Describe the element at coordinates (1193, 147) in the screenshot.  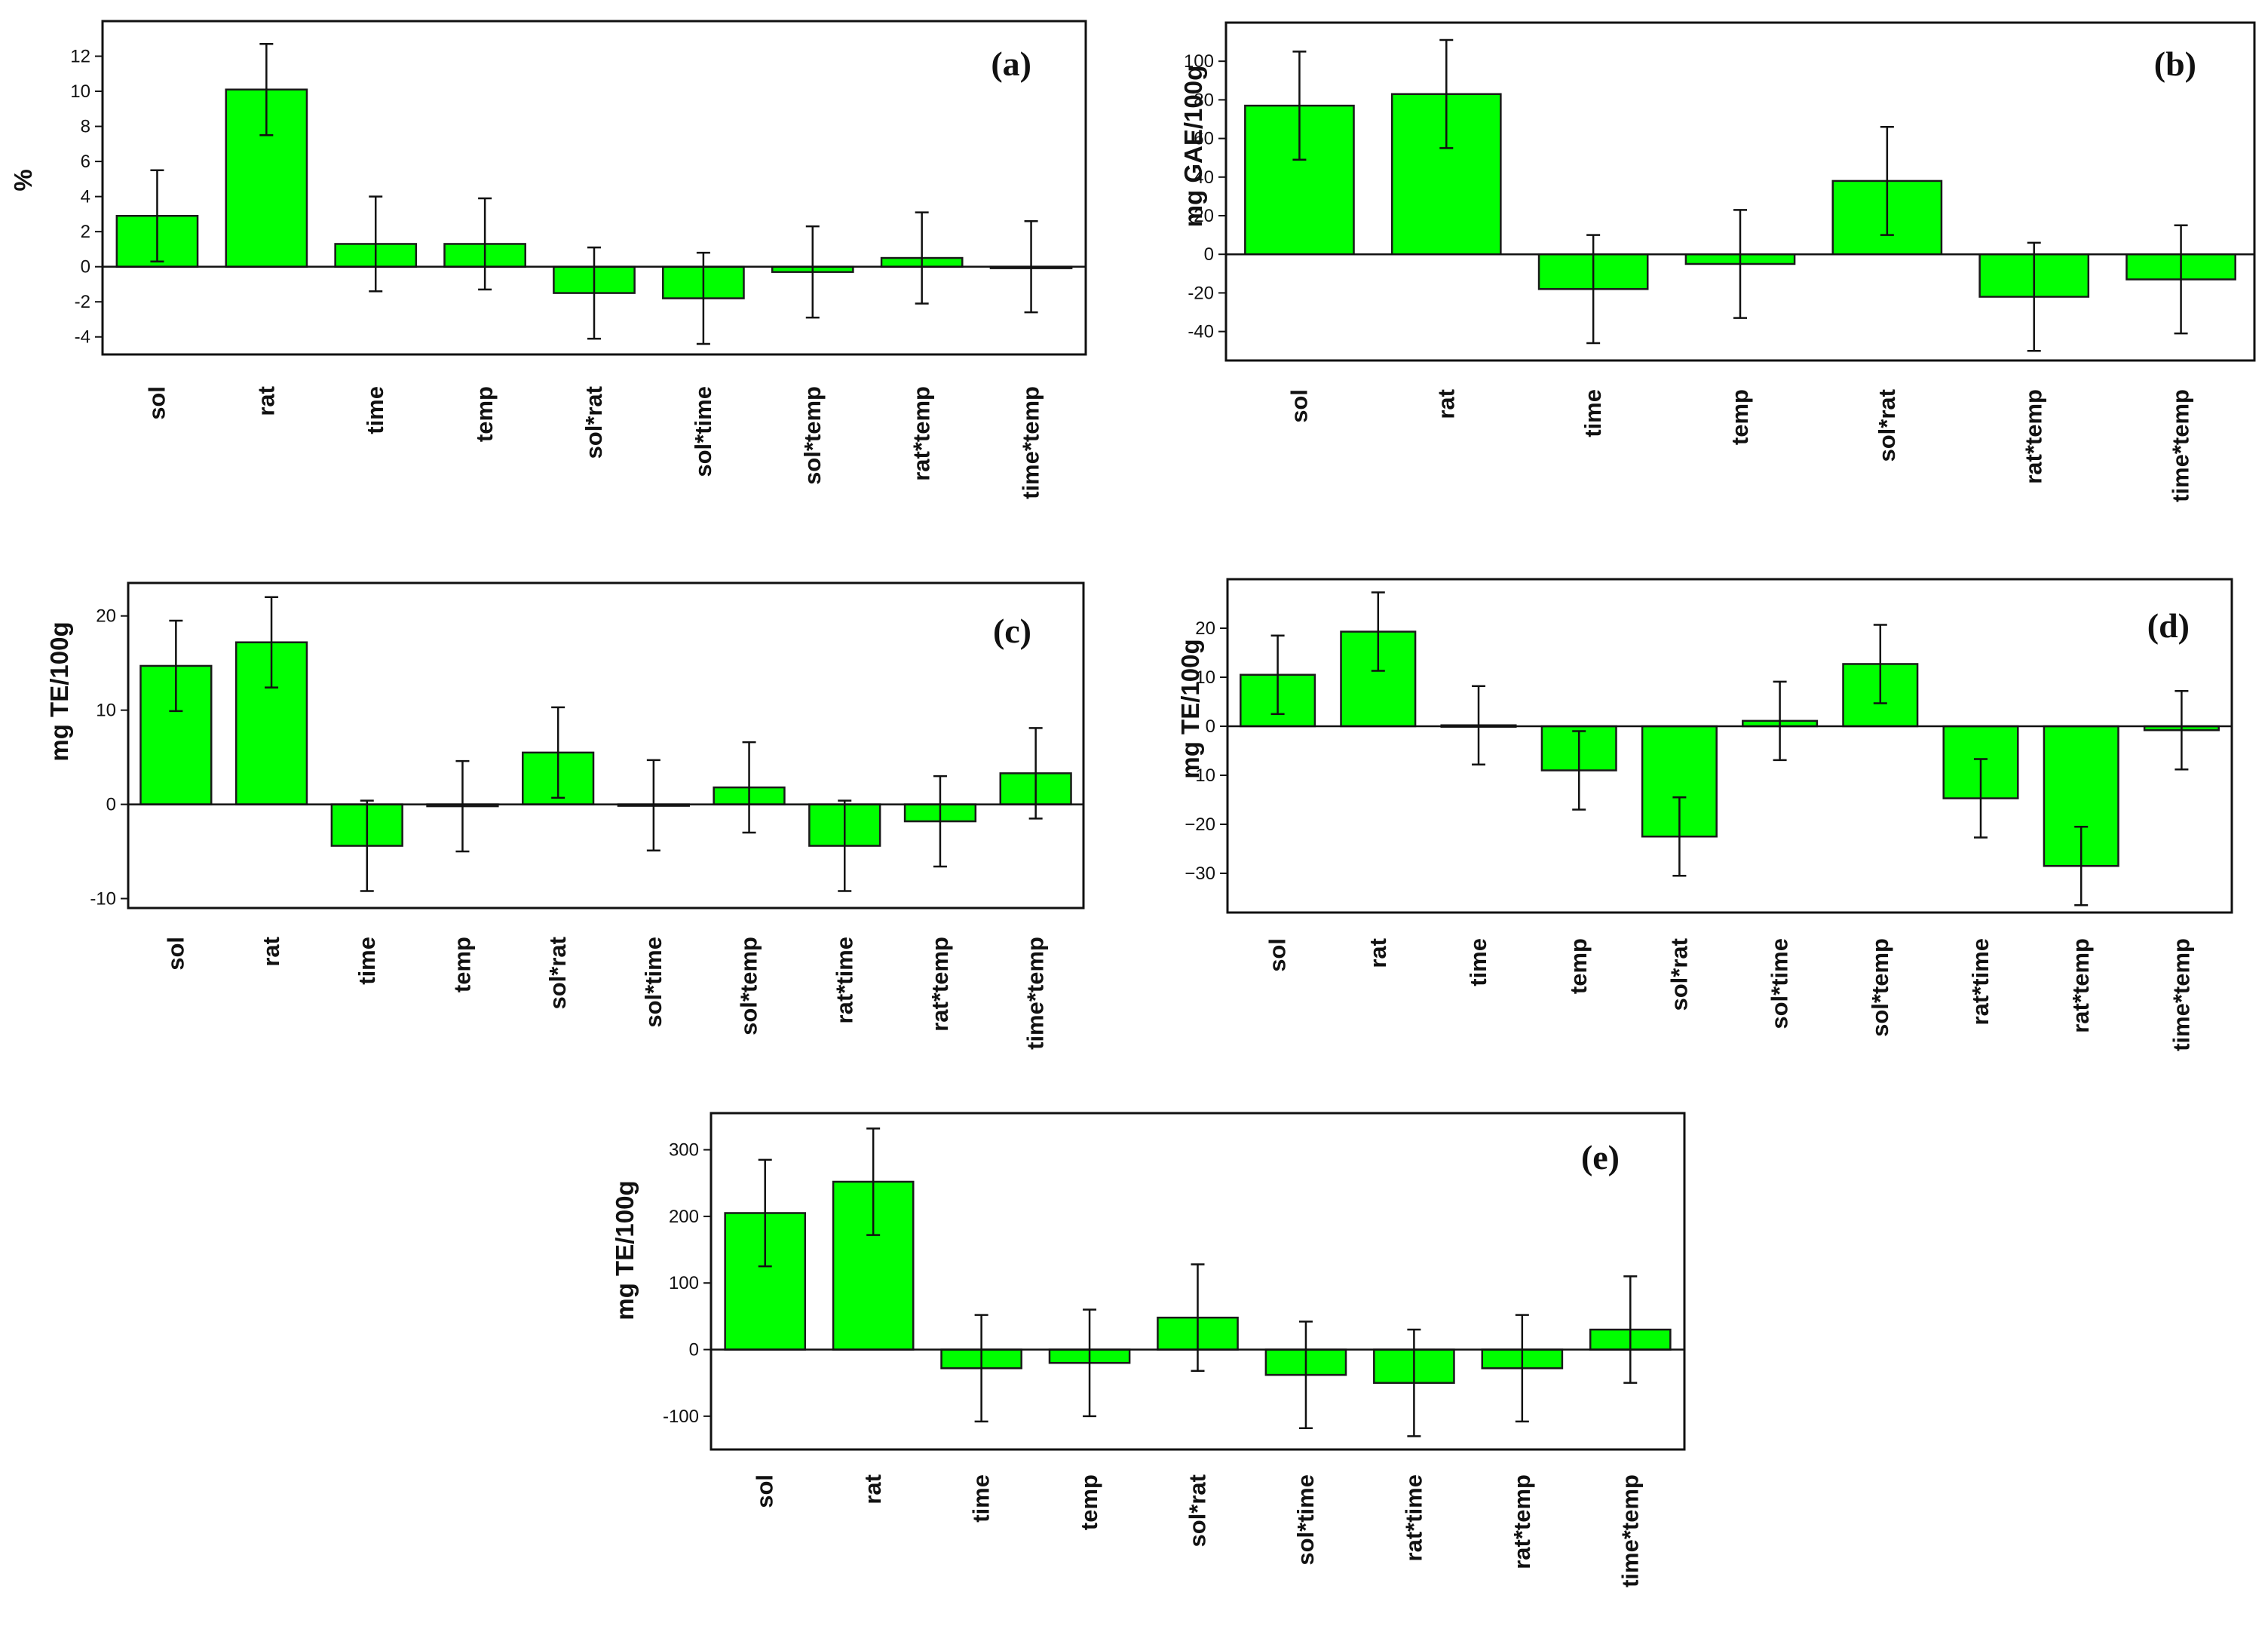
I see `y-axis-title: mg GAE/100g` at that location.